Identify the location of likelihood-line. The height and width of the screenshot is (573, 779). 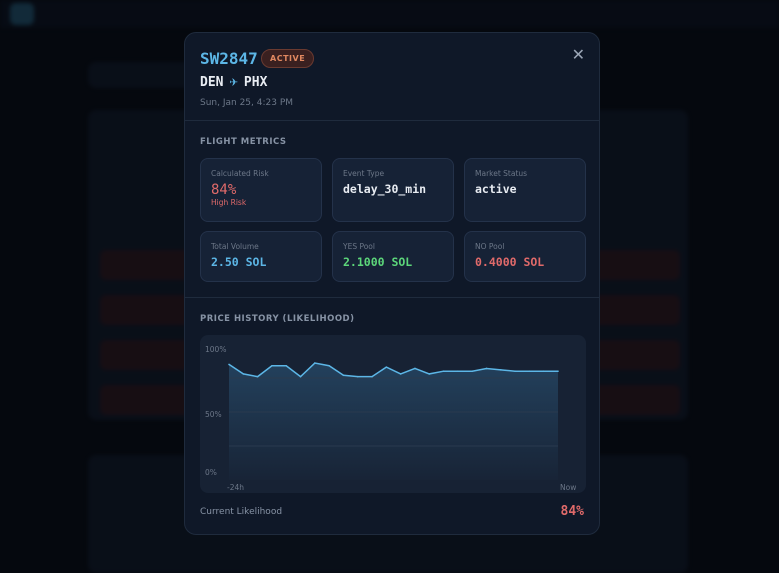
(393, 370).